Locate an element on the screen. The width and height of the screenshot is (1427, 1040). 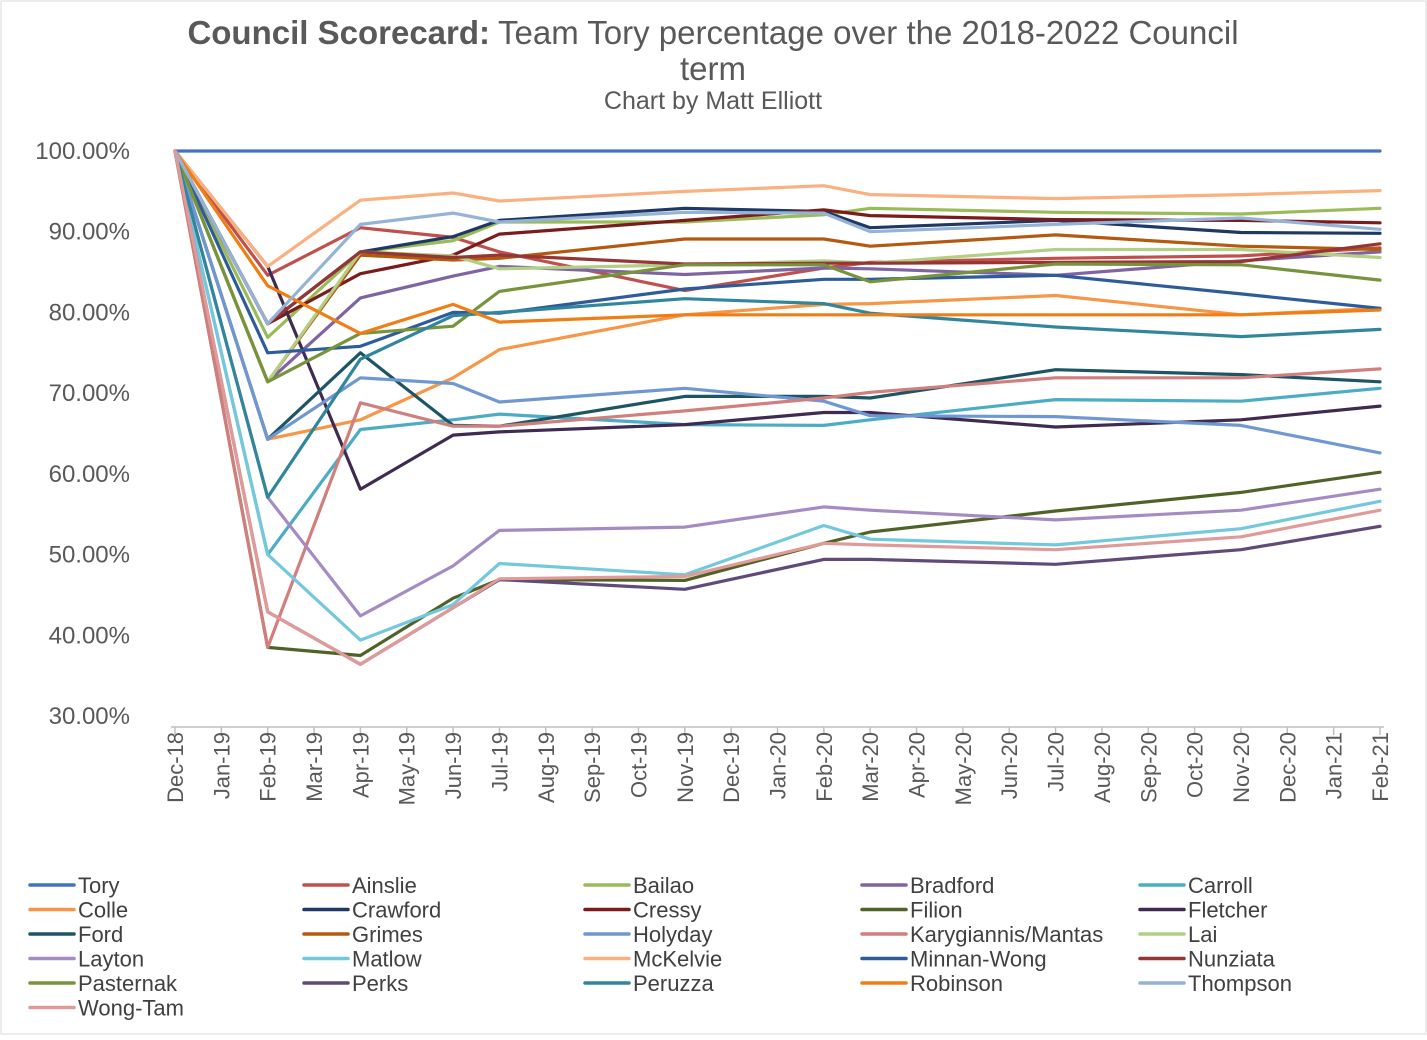
legend-label: McKelvie is located at coordinates (677, 959).